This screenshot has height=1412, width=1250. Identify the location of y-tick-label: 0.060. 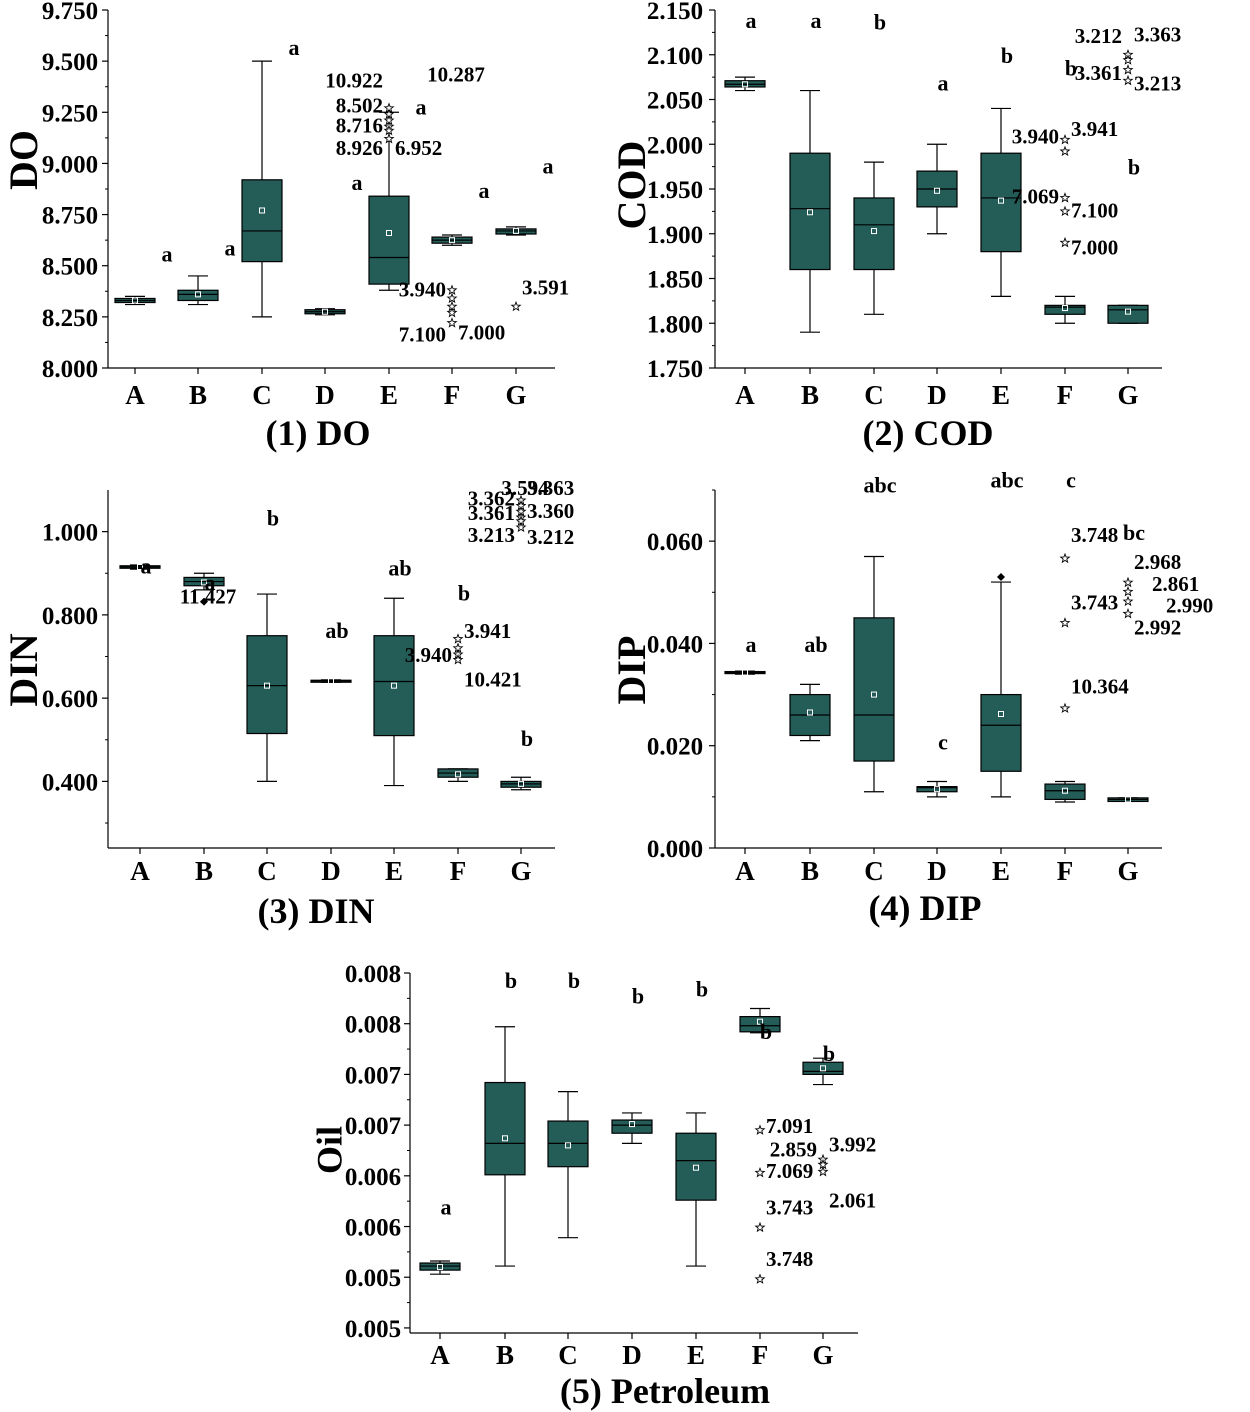
(675, 542).